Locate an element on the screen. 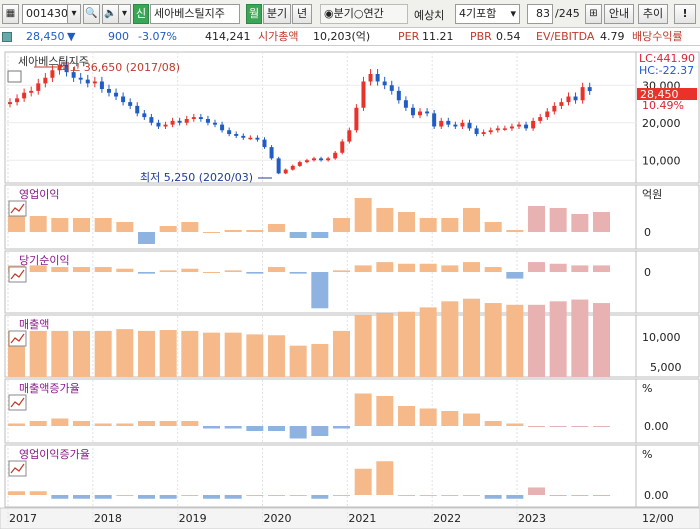 The height and width of the screenshot is (529, 700). grid-toggle-icon is located at coordinates (14, 76).